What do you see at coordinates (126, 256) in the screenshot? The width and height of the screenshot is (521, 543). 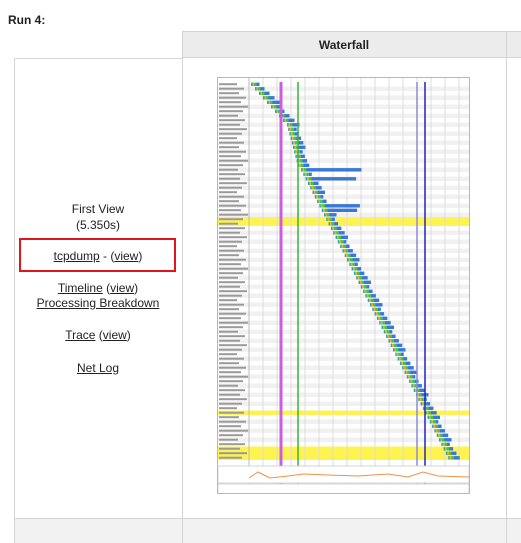 I see `tcpdump-view-link: view` at bounding box center [126, 256].